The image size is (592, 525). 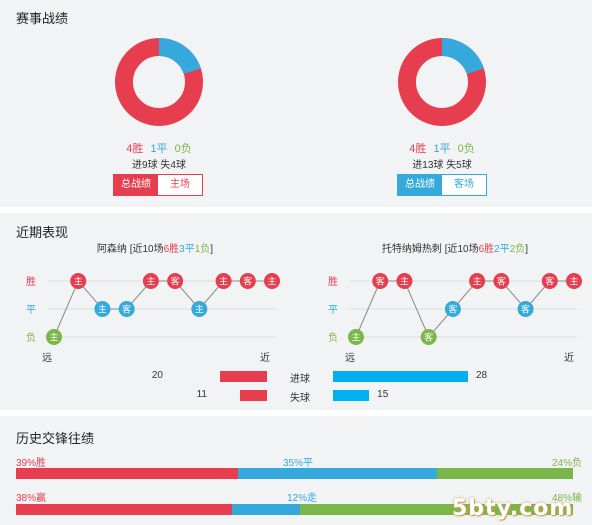 What do you see at coordinates (466, 149) in the screenshot?
I see `away-losses: 0负` at bounding box center [466, 149].